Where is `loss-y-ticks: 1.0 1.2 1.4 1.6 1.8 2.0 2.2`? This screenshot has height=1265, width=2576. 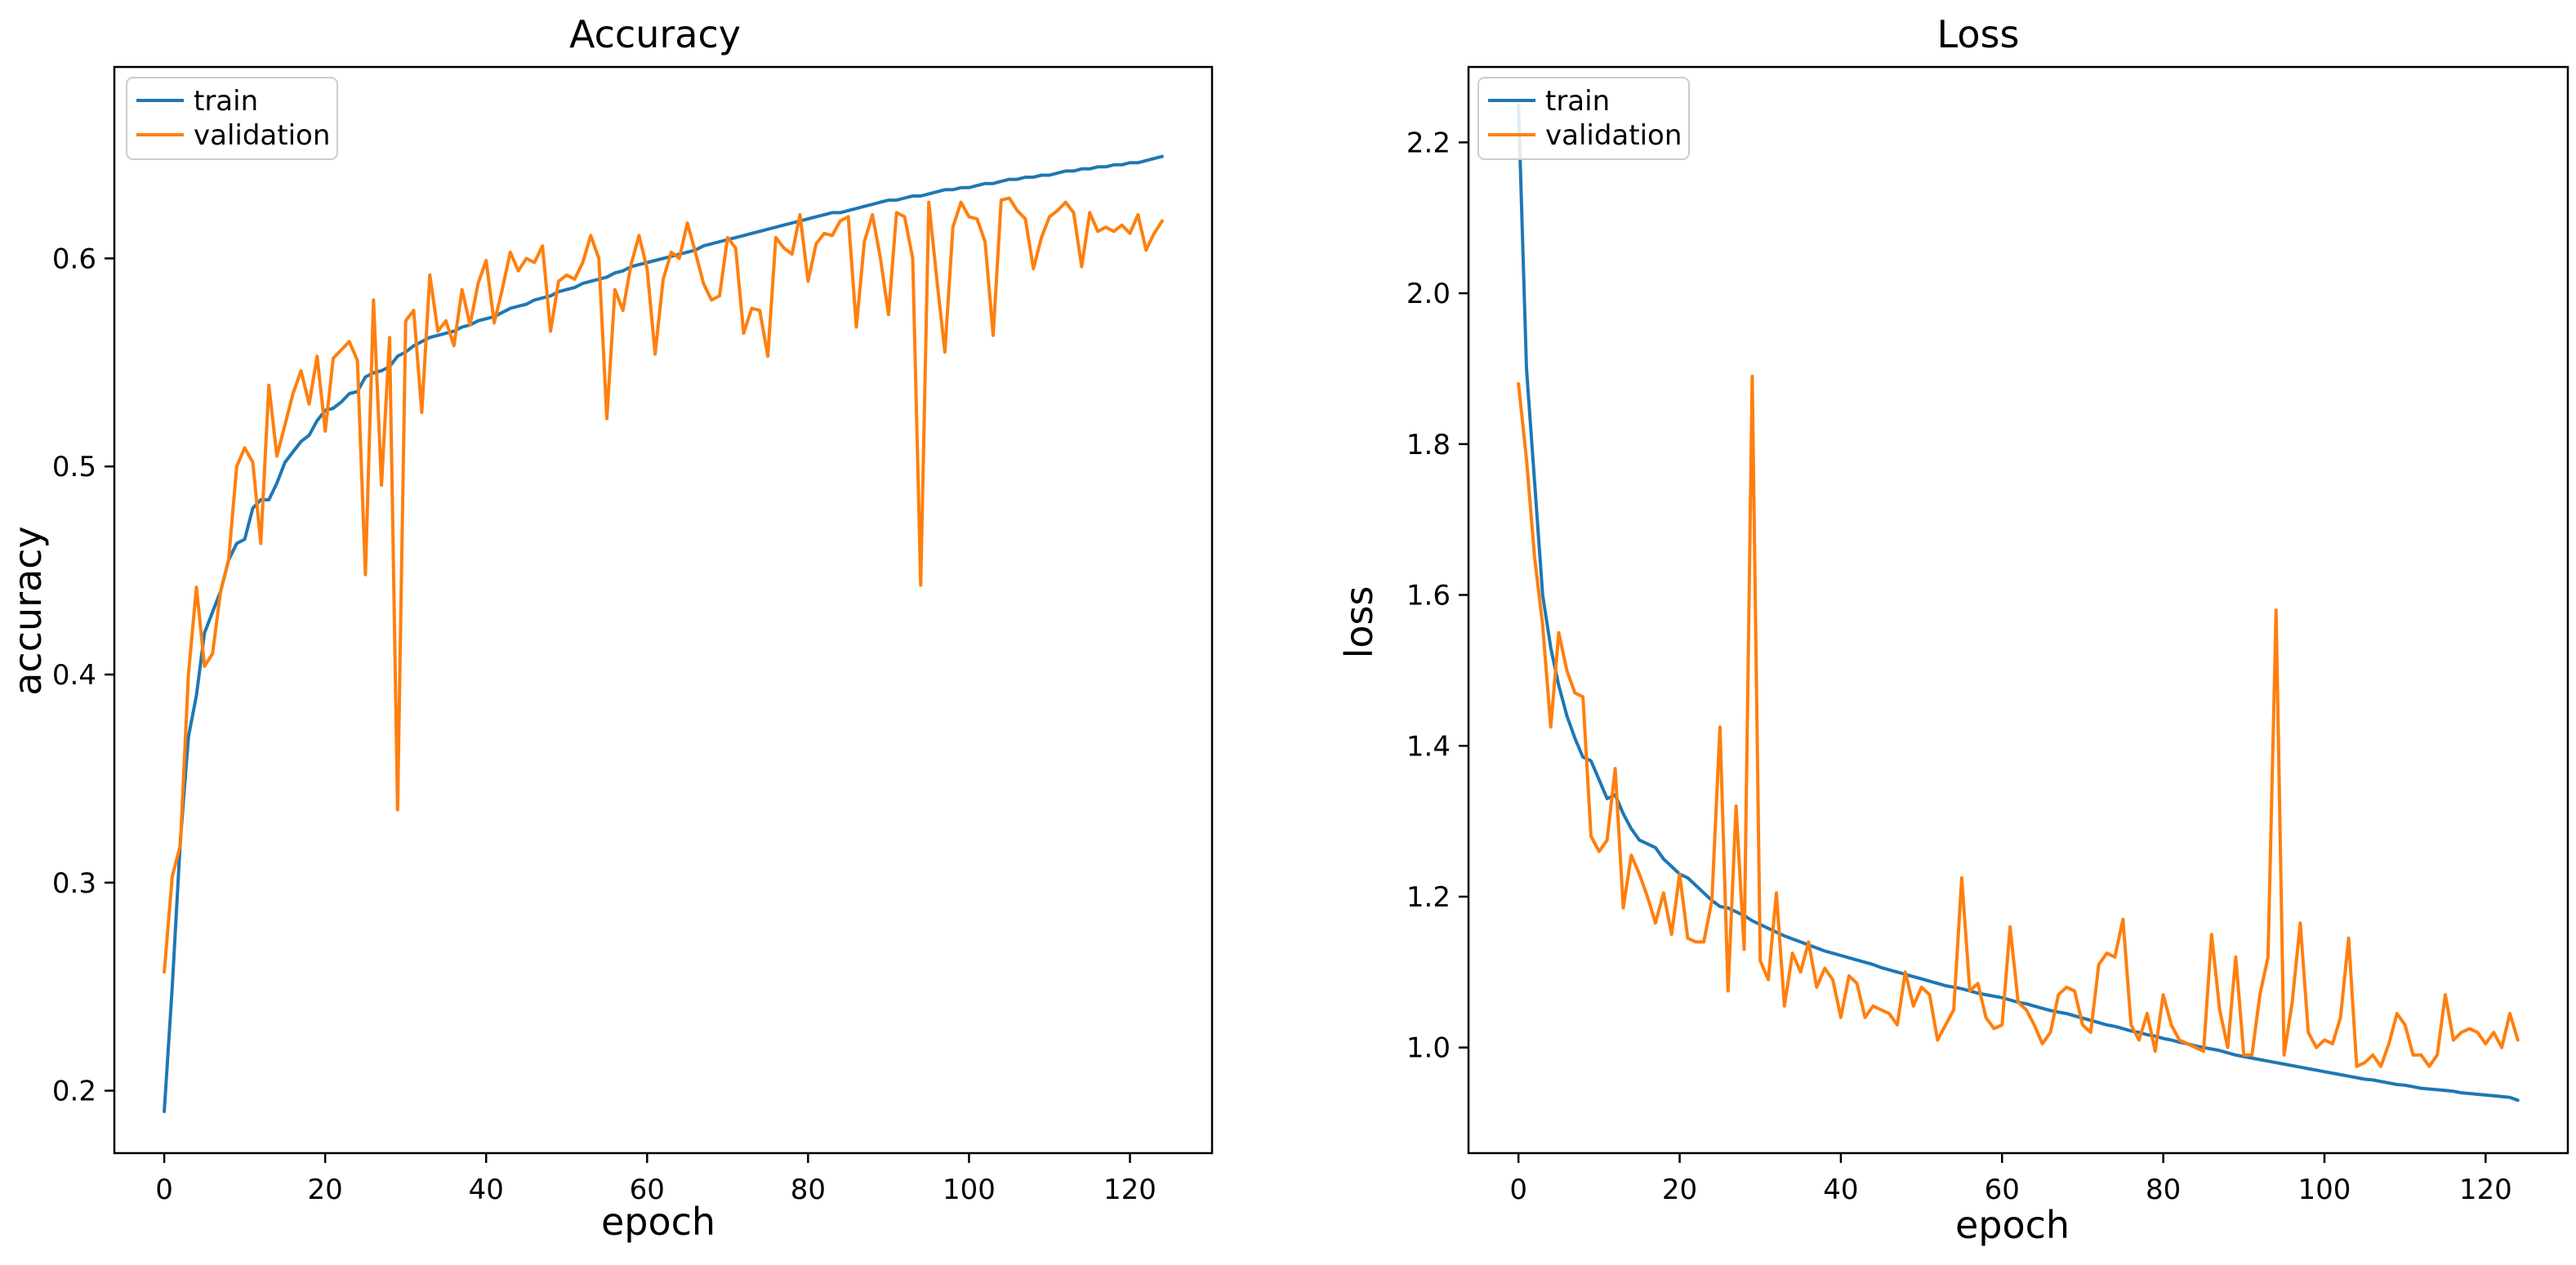
loss-y-ticks: 1.0 1.2 1.4 1.6 1.8 2.0 2.2 is located at coordinates (1437, 596).